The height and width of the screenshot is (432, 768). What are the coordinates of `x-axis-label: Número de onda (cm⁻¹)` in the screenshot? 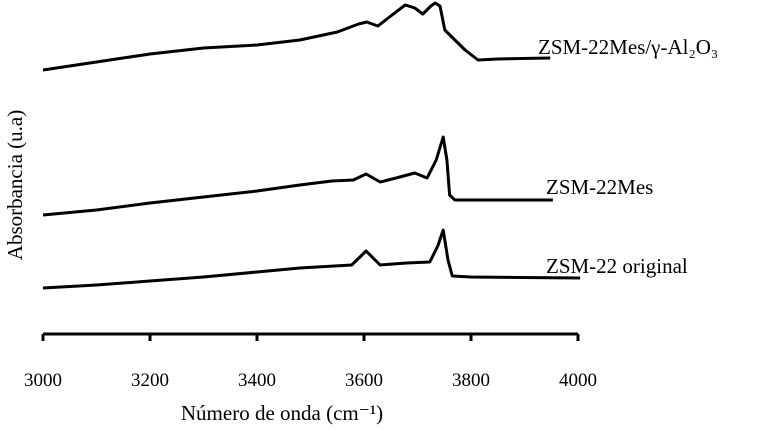 It's located at (282, 413).